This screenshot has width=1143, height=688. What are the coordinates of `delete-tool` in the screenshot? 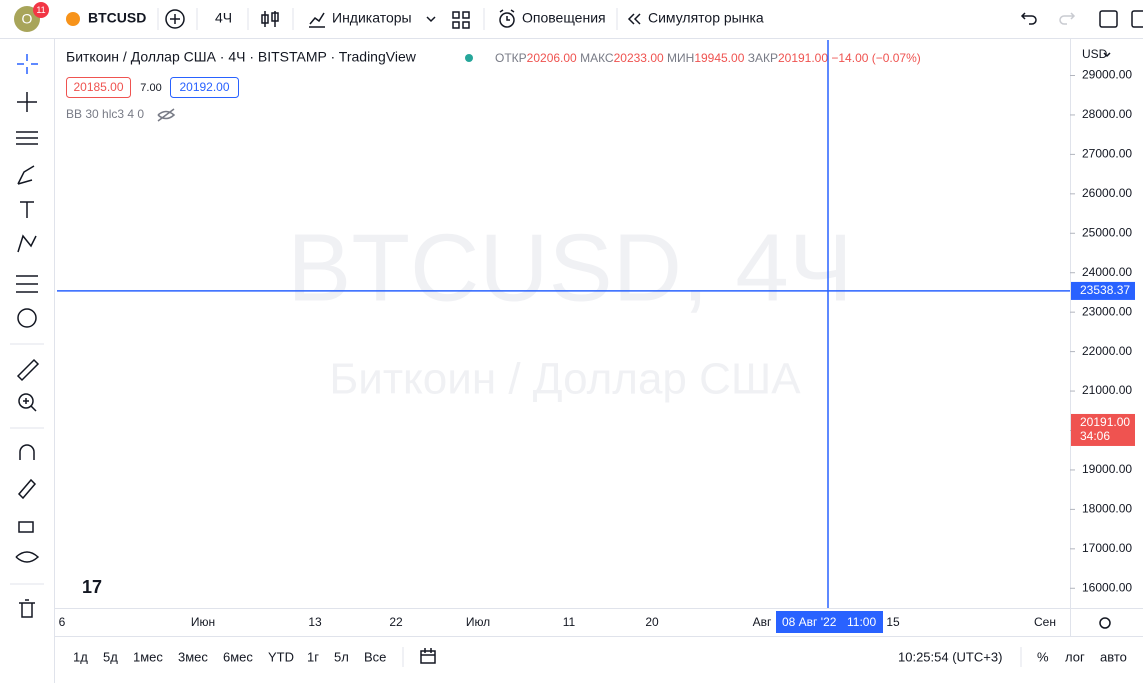 It's located at (27, 608).